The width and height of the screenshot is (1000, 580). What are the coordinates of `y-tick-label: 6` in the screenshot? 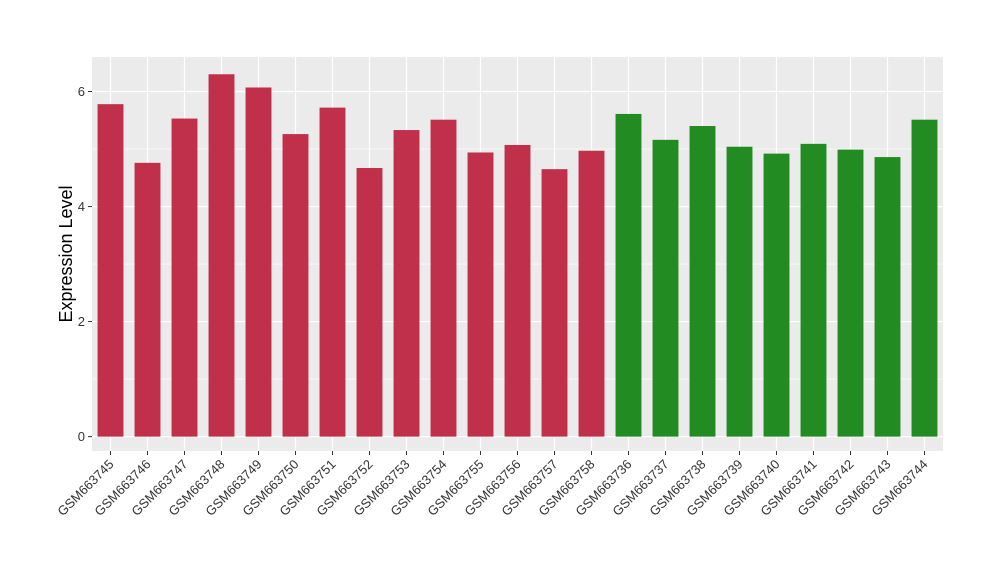 It's located at (81, 91).